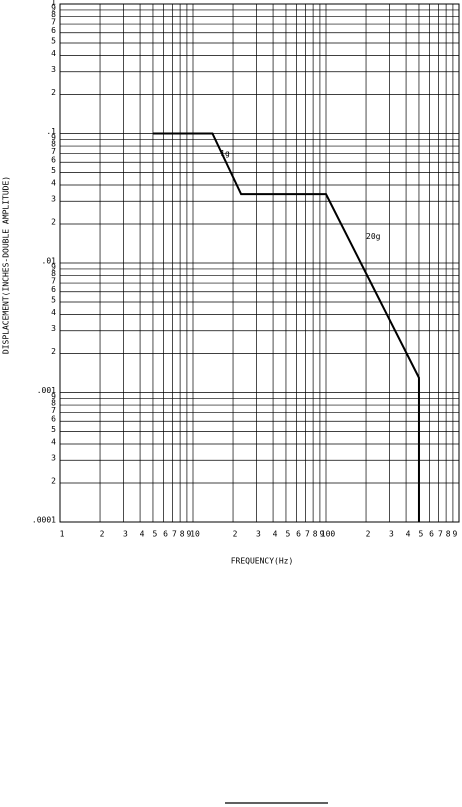 This screenshot has height=807, width=462. What do you see at coordinates (262, 561) in the screenshot?
I see `x-axis-label: FREQUENCY(Hz)` at bounding box center [262, 561].